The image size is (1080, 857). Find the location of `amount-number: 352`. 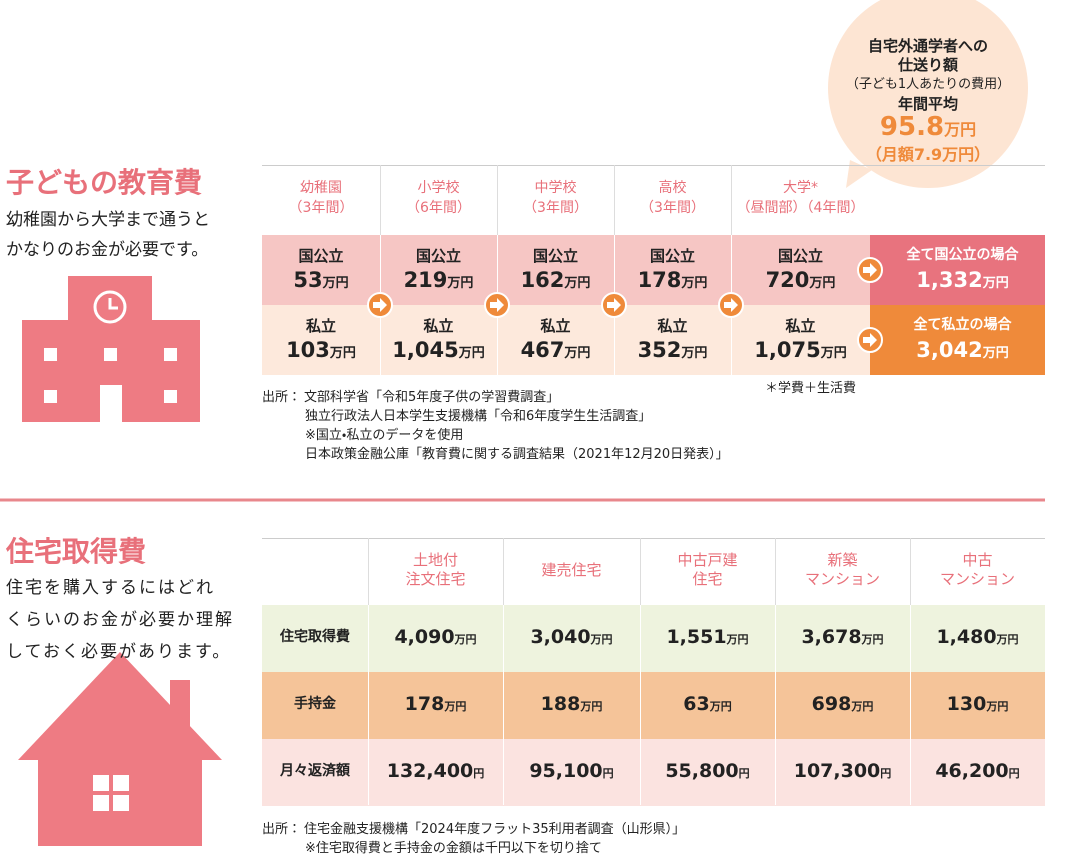

amount-number: 352 is located at coordinates (659, 350).